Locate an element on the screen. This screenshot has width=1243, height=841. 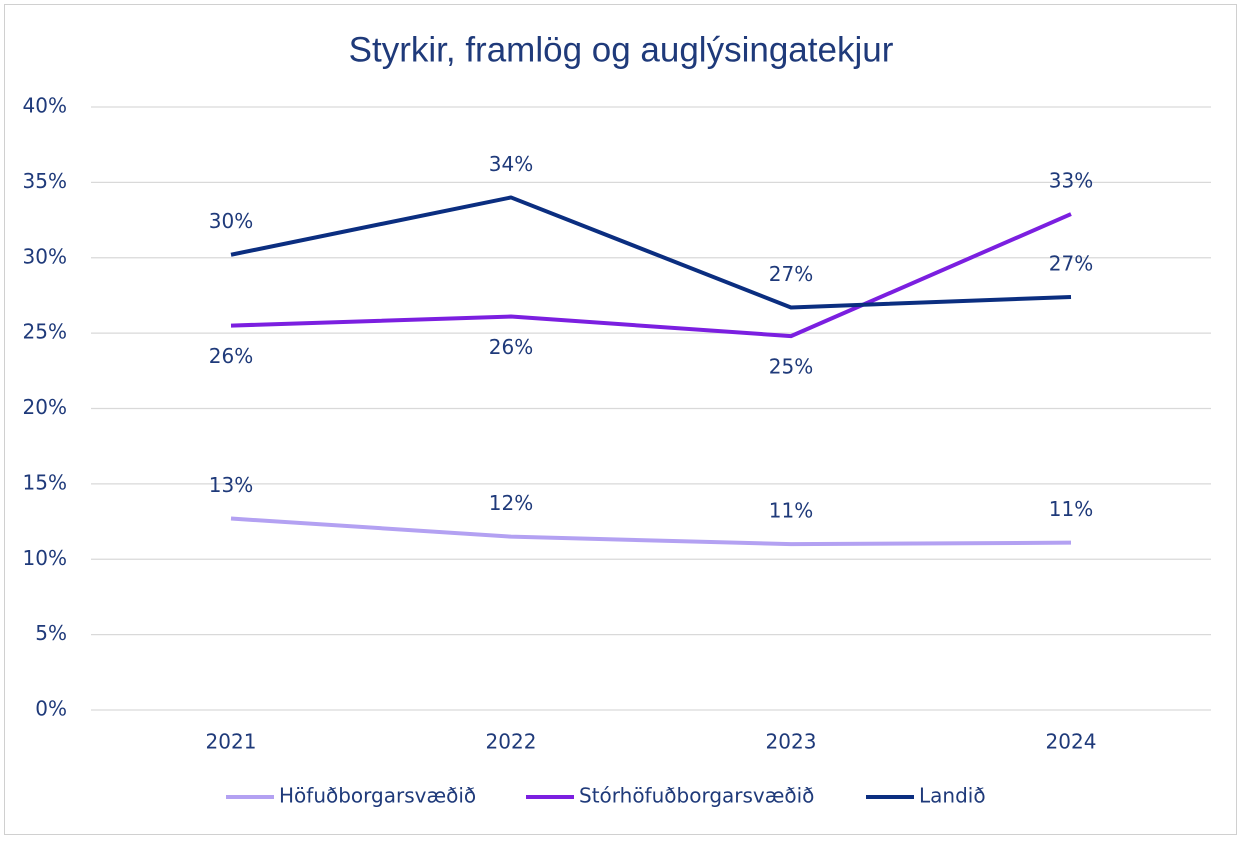
y-tick-label: 0% is located at coordinates (51, 709).